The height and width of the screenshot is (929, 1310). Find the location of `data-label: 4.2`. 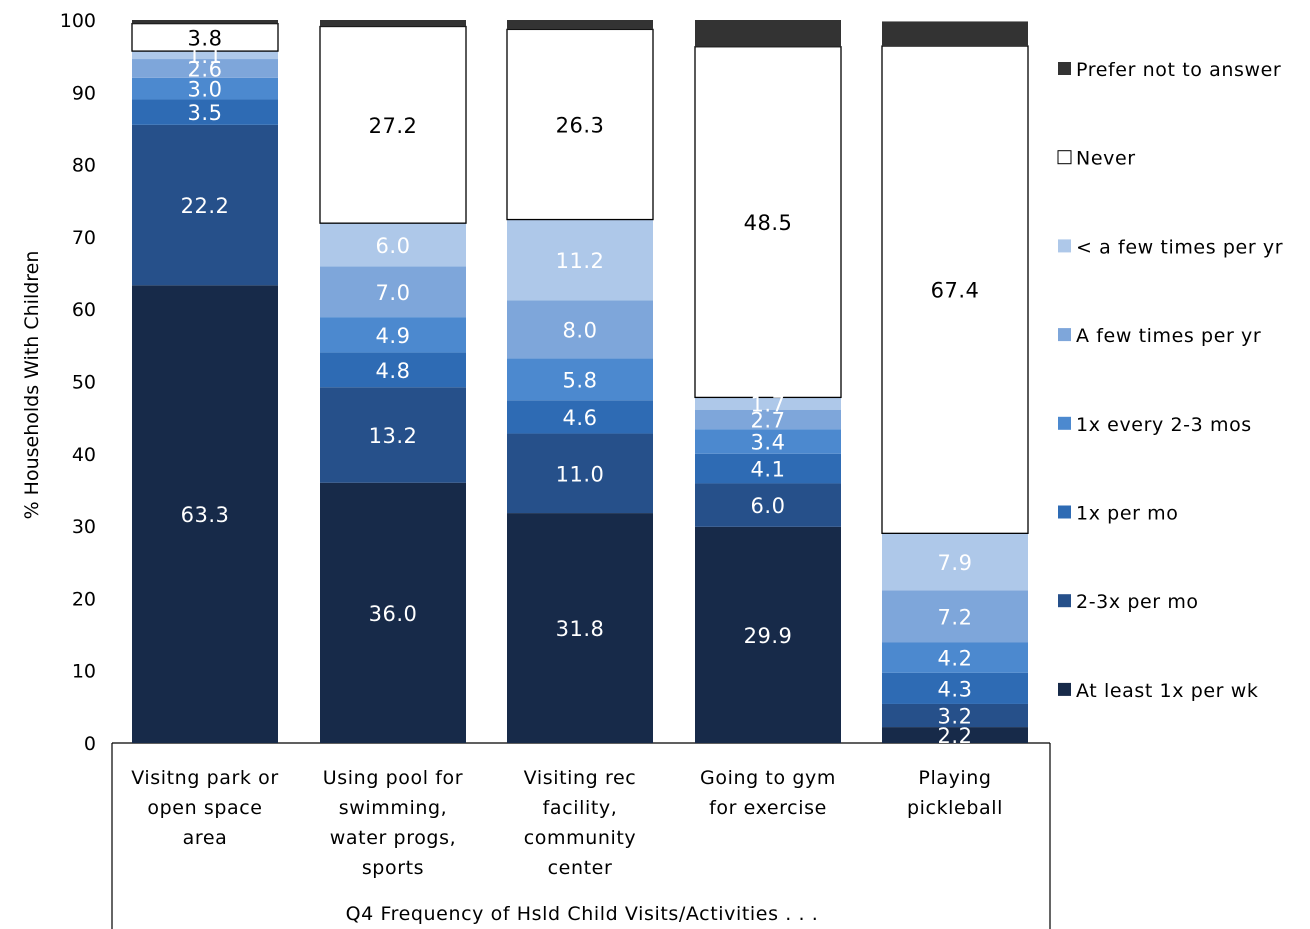

data-label: 4.2 is located at coordinates (955, 659).